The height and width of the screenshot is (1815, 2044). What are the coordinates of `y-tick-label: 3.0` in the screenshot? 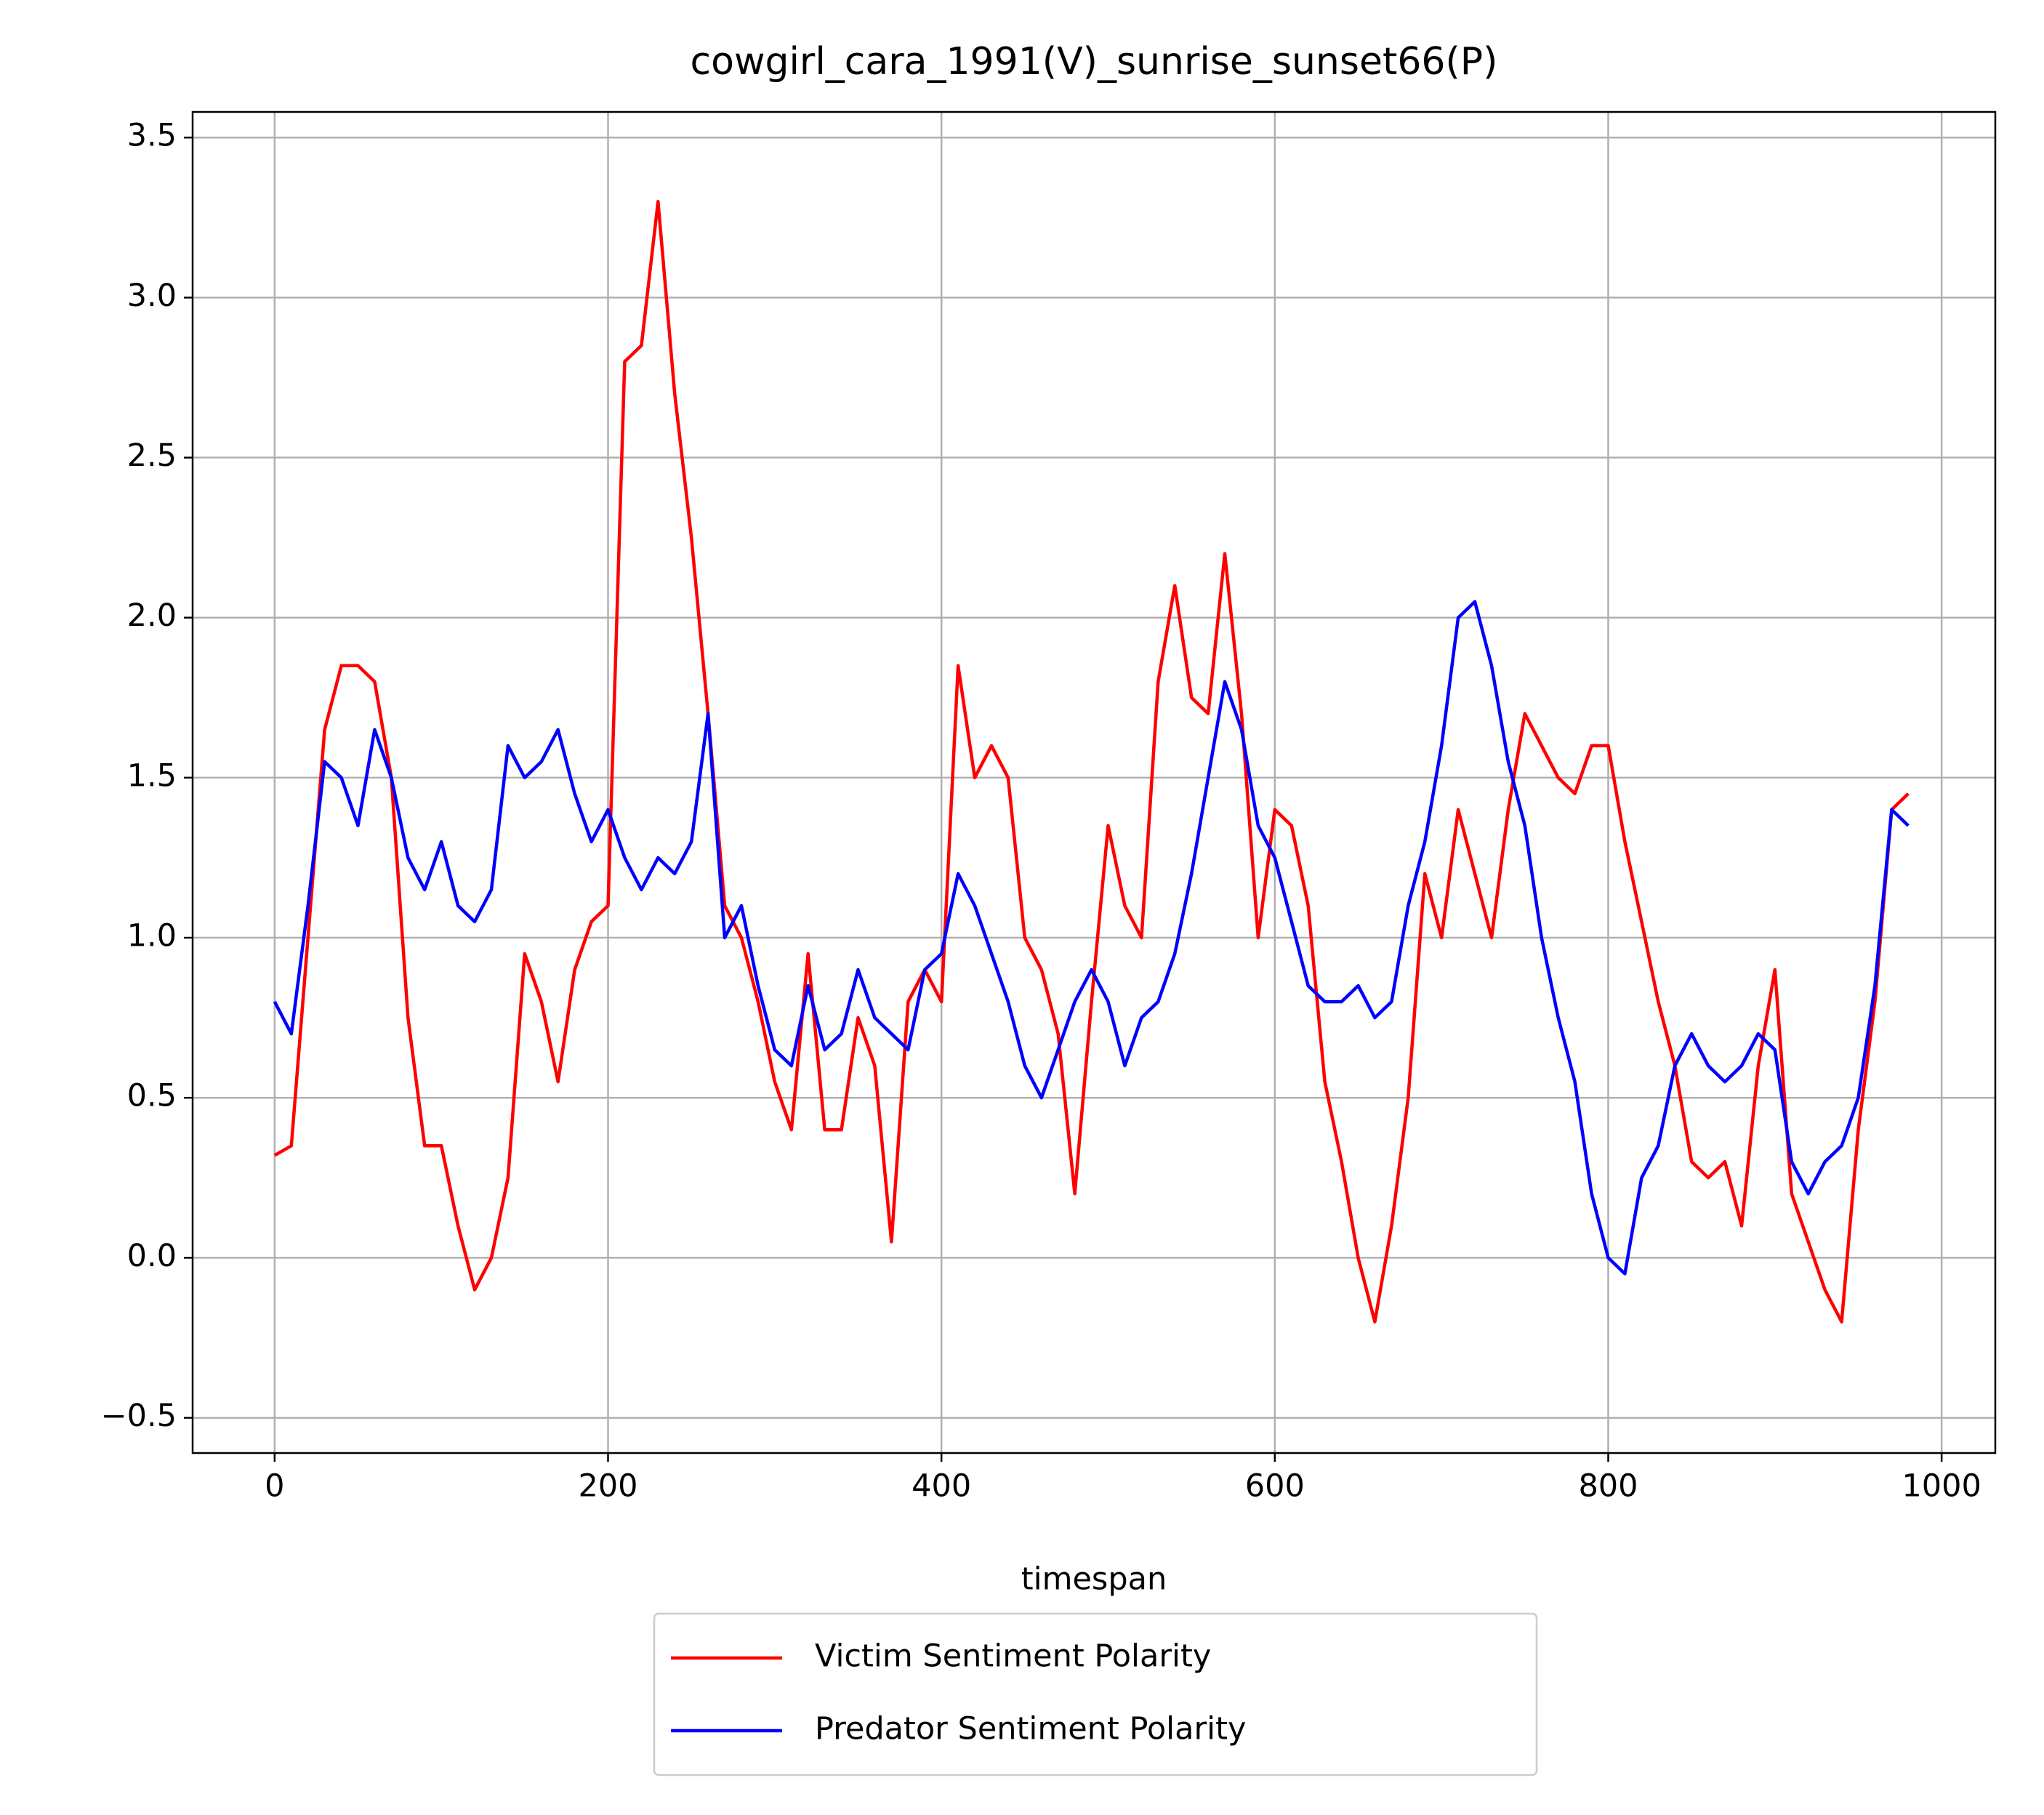 It's located at (152, 296).